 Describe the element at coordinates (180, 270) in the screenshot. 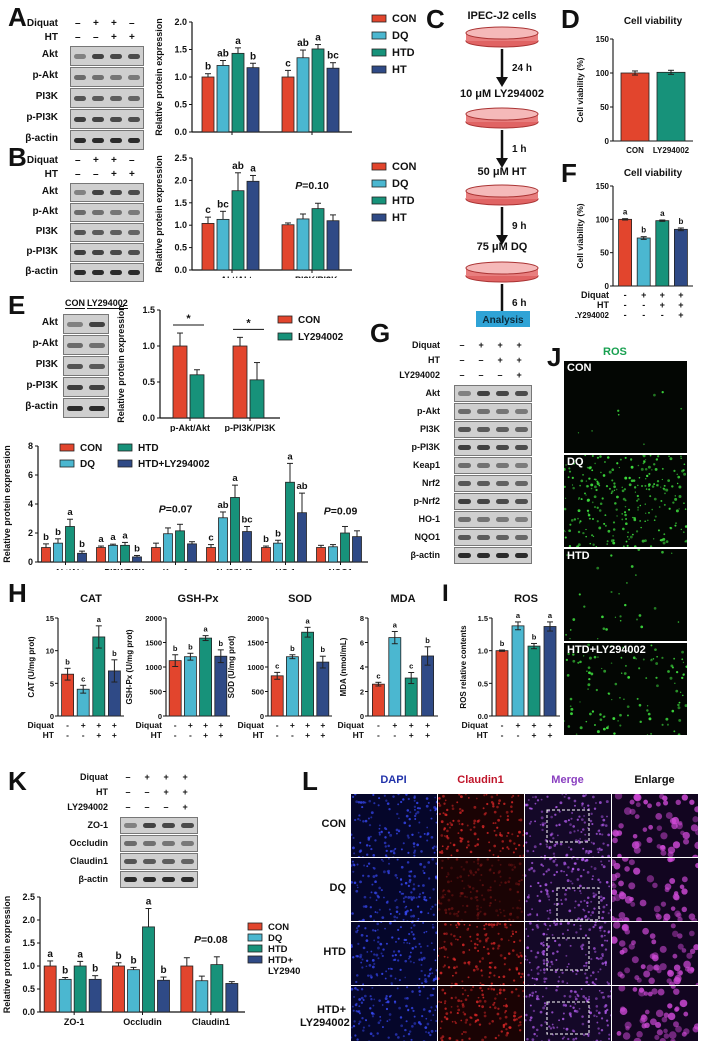

I see `svg-text: 0.0` at that location.